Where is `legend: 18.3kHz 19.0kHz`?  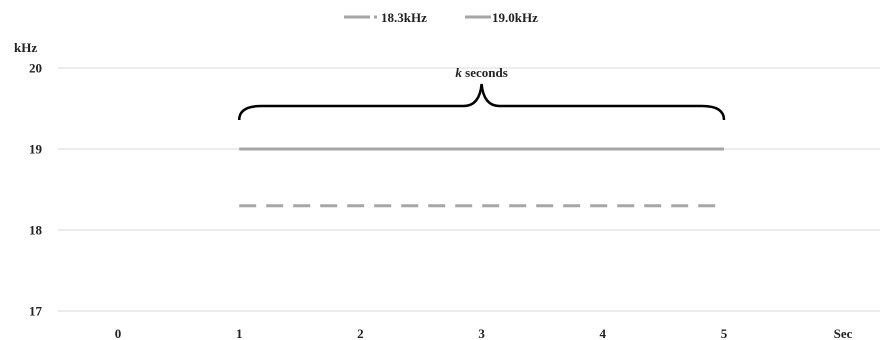 legend: 18.3kHz 19.0kHz is located at coordinates (441, 17).